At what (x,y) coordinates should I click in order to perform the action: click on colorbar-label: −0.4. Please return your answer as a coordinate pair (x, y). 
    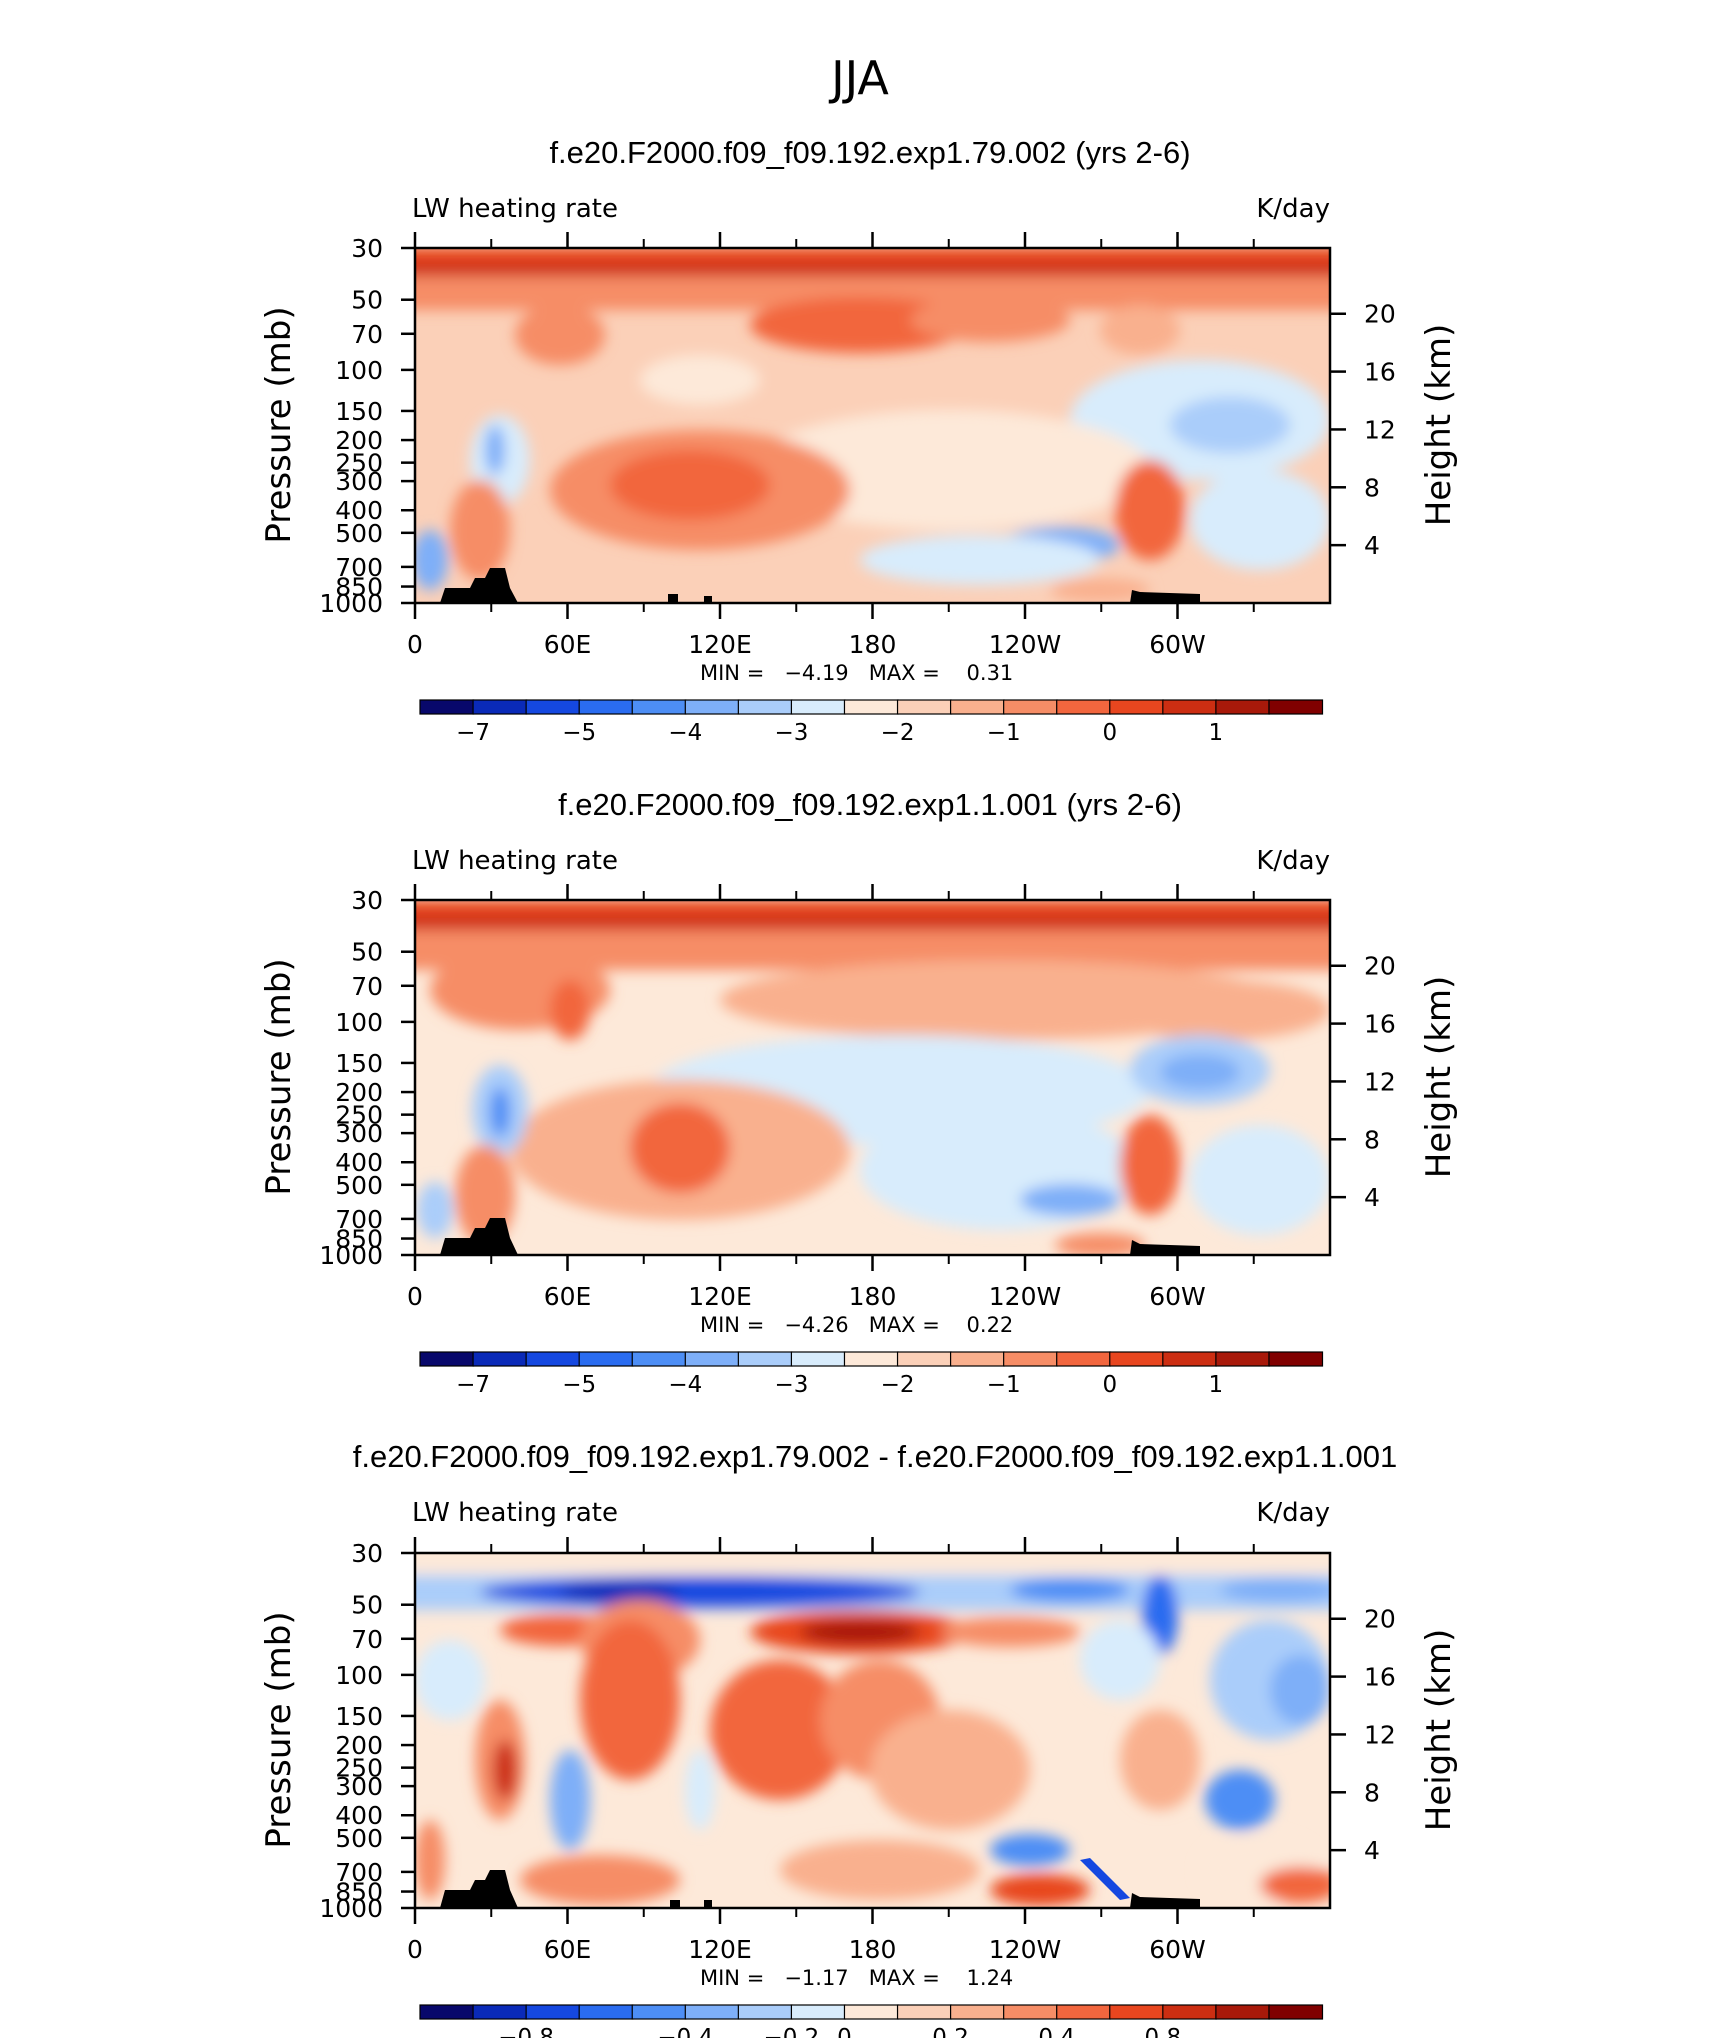
    Looking at the image, I should click on (685, 2031).